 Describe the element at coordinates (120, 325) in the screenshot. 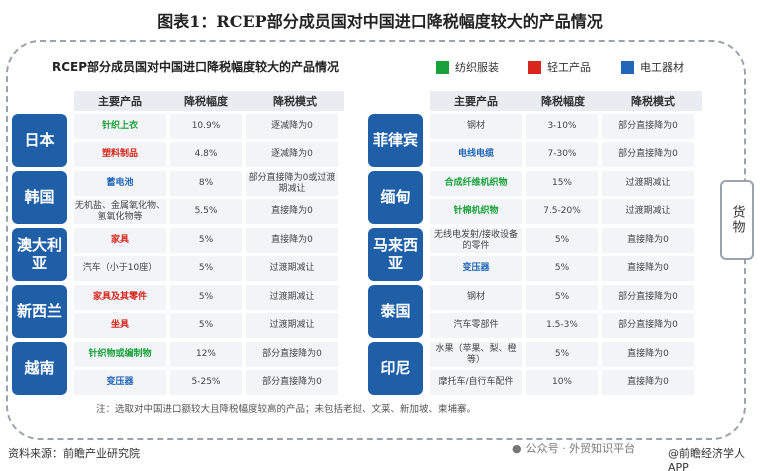

I see `product-cell: 坐具` at that location.